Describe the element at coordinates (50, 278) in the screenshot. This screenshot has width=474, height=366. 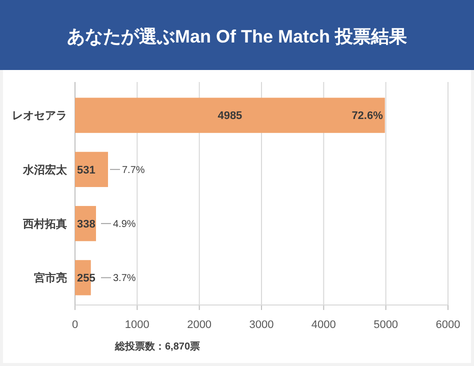
I see `y-tick-label: 宮市亮` at that location.